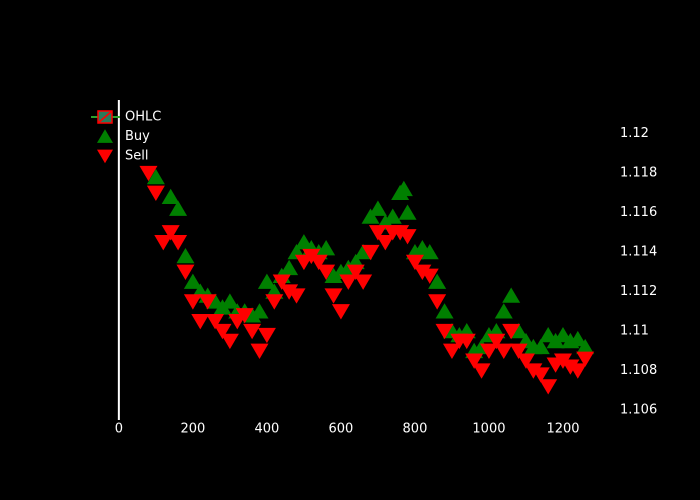  What do you see at coordinates (415, 429) in the screenshot?
I see `x-tick-label: 800` at bounding box center [415, 429].